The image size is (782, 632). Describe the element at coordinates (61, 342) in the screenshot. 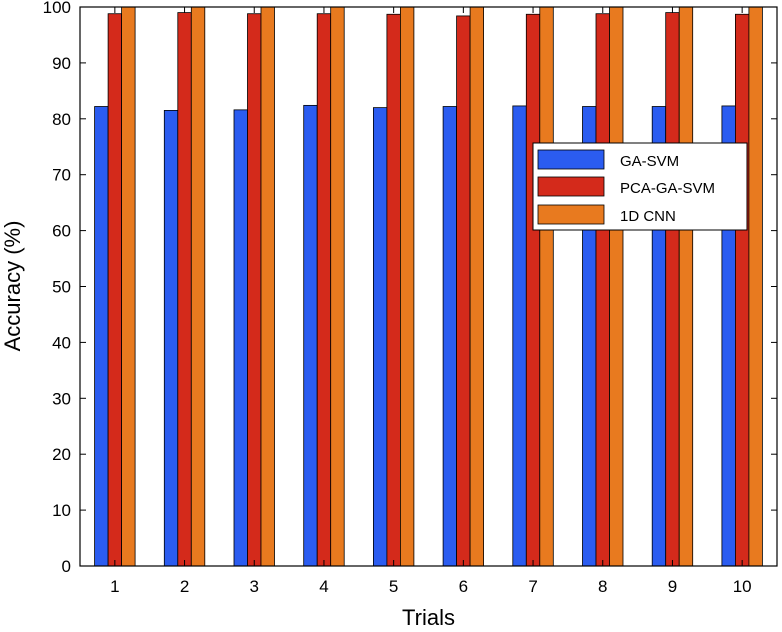

I see `y-tick-label: 40` at that location.